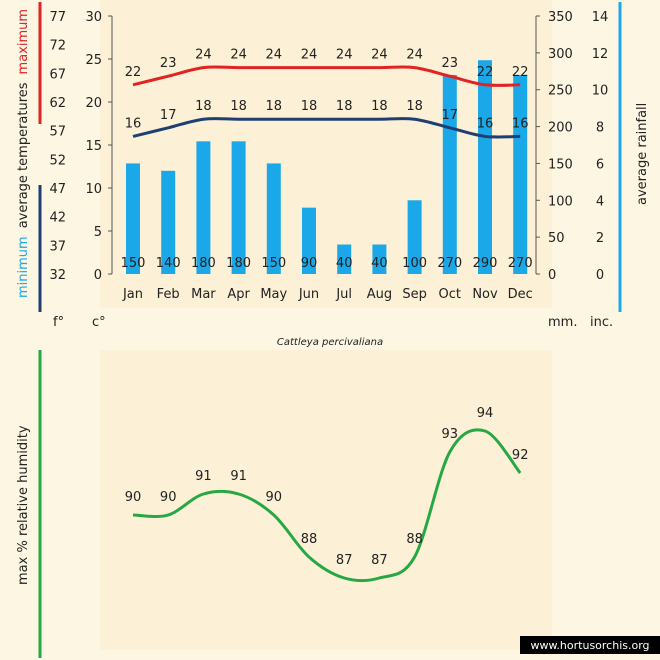  Describe the element at coordinates (98, 275) in the screenshot. I see `celsius-tick-label: 0` at that location.